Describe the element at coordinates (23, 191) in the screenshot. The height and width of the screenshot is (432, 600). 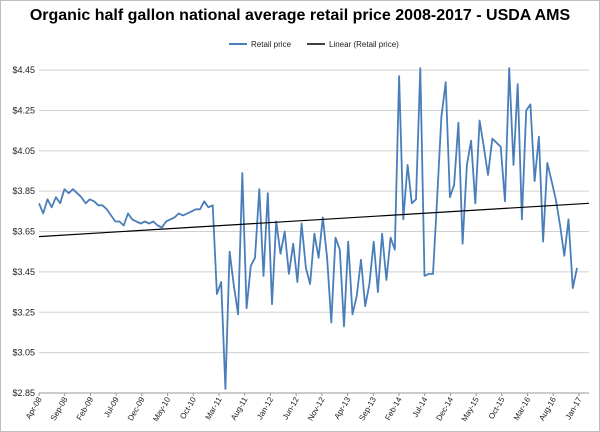
I see `y-tick-label: $3.85` at that location.